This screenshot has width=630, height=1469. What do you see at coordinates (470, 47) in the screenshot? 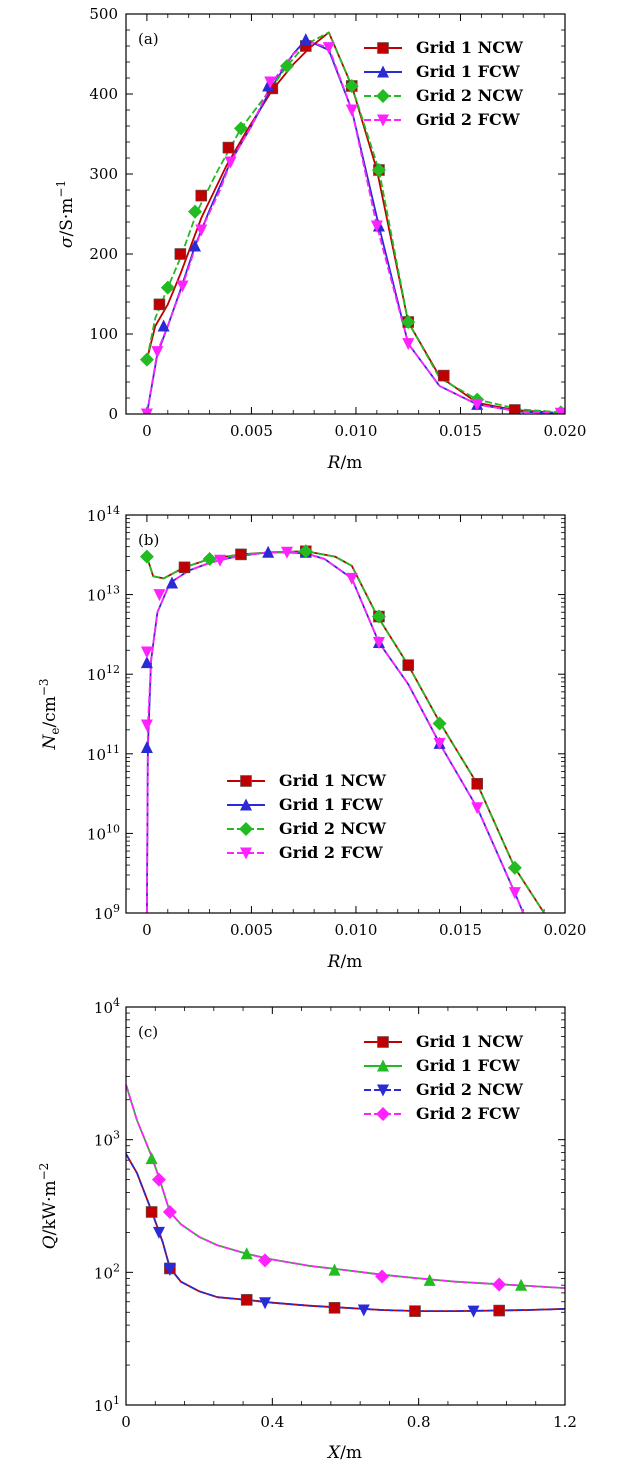
I see `legend-label: Grid 1 NCW` at bounding box center [470, 47].